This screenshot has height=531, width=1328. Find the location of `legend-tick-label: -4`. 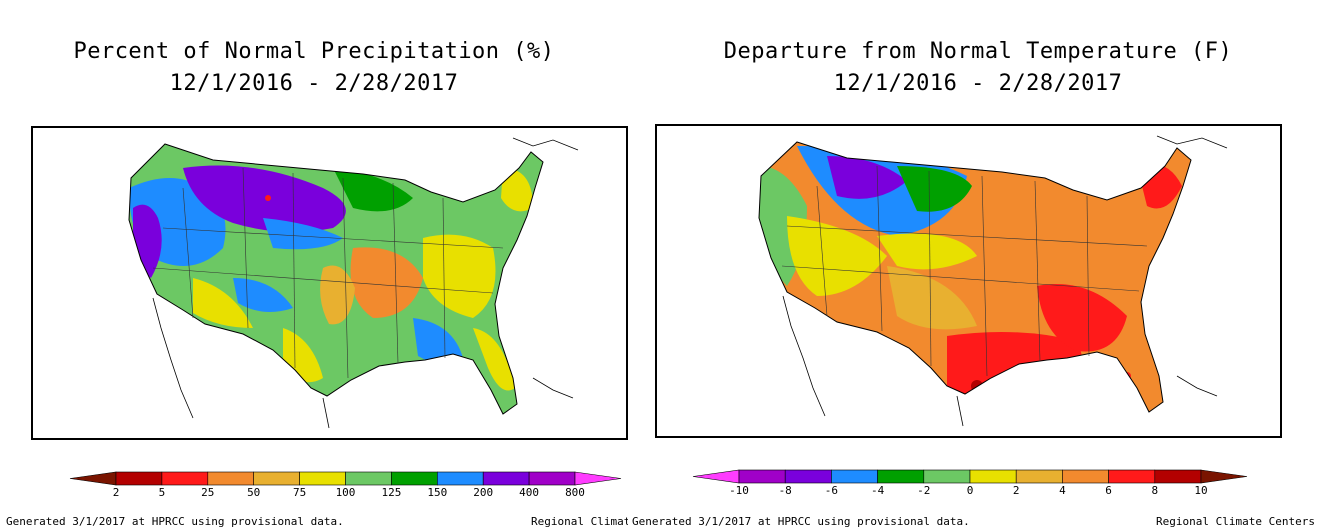

legend-tick-label: -4 is located at coordinates (877, 490).